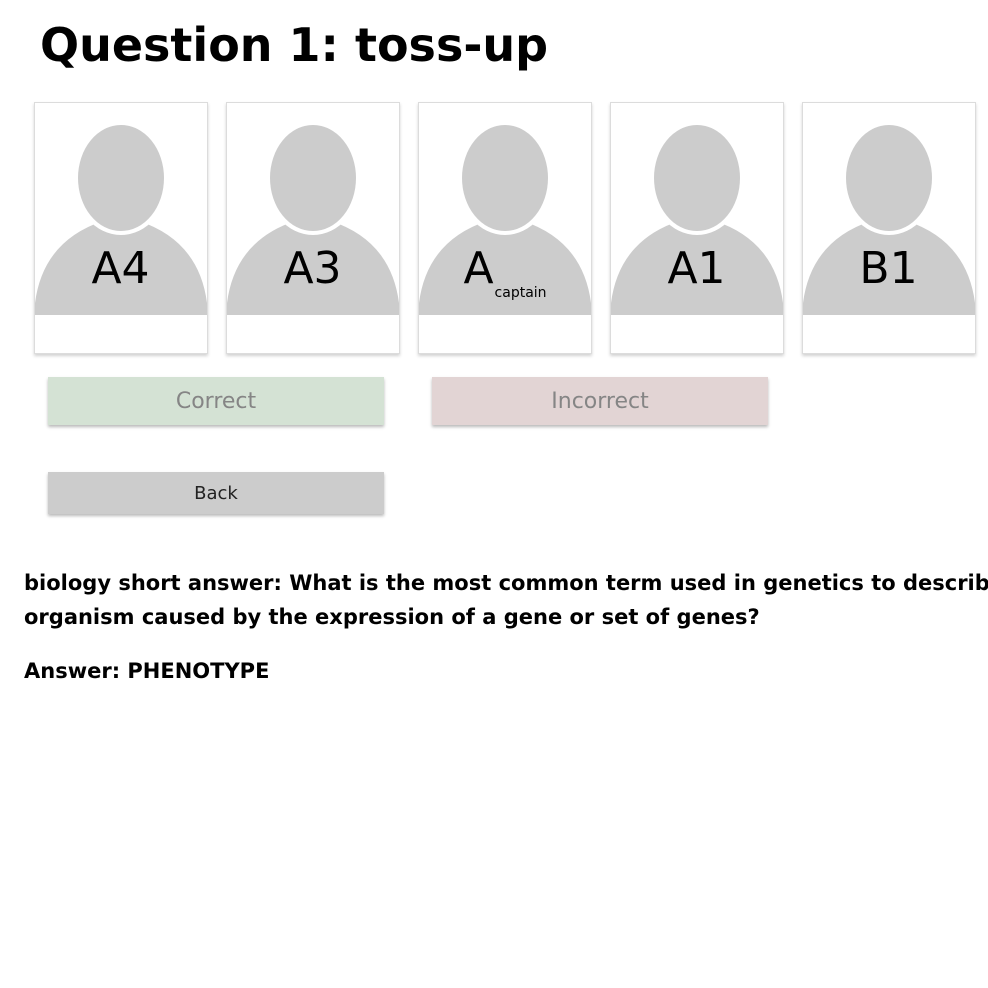  I want to click on player-card-a1: A1, so click(697, 228).